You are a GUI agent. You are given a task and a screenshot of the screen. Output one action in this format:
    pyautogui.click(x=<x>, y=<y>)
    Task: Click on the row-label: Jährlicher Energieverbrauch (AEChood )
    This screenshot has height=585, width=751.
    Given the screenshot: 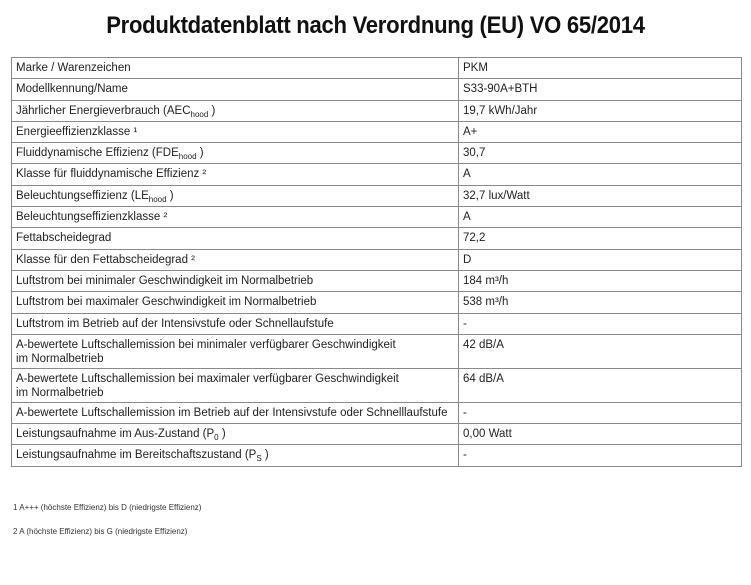 What is the action you would take?
    pyautogui.click(x=235, y=110)
    